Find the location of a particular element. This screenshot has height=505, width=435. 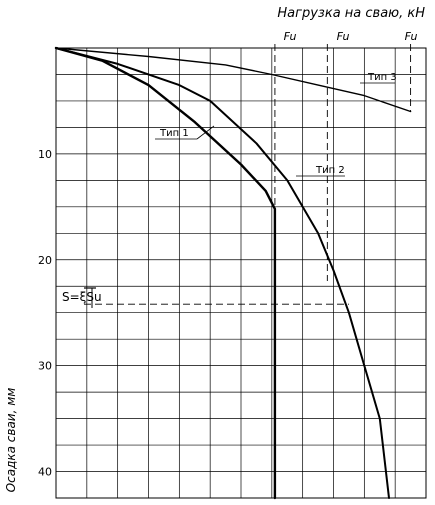

series-label-type-3: Тип 3 is located at coordinates (382, 77).